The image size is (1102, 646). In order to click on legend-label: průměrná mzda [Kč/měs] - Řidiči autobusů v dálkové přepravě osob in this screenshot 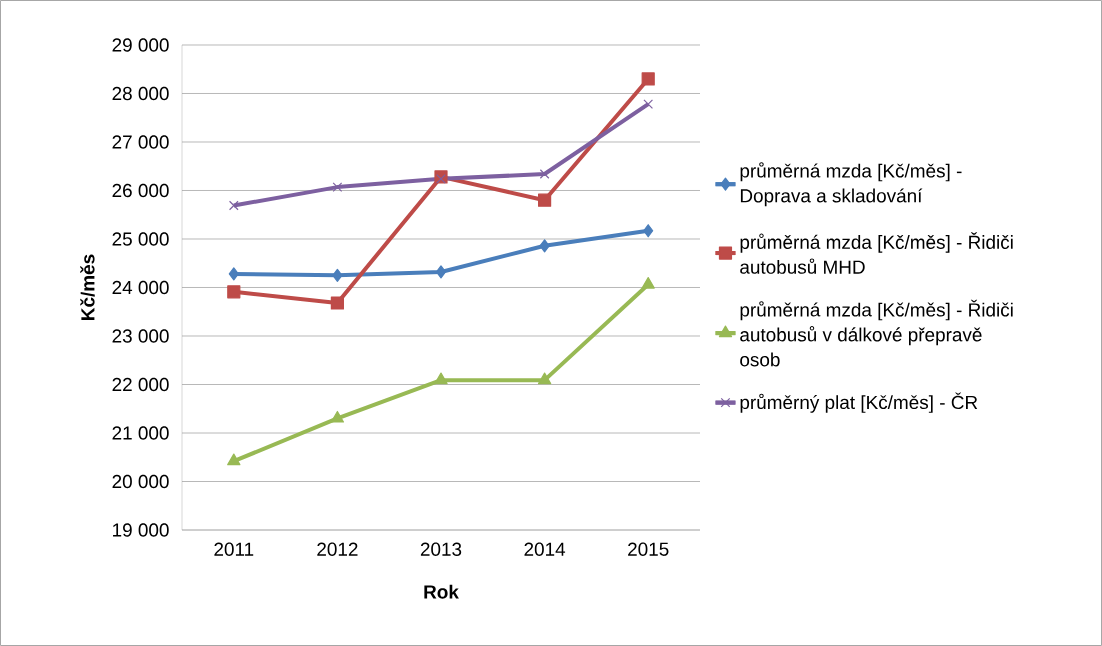, I will do `click(876, 333)`.